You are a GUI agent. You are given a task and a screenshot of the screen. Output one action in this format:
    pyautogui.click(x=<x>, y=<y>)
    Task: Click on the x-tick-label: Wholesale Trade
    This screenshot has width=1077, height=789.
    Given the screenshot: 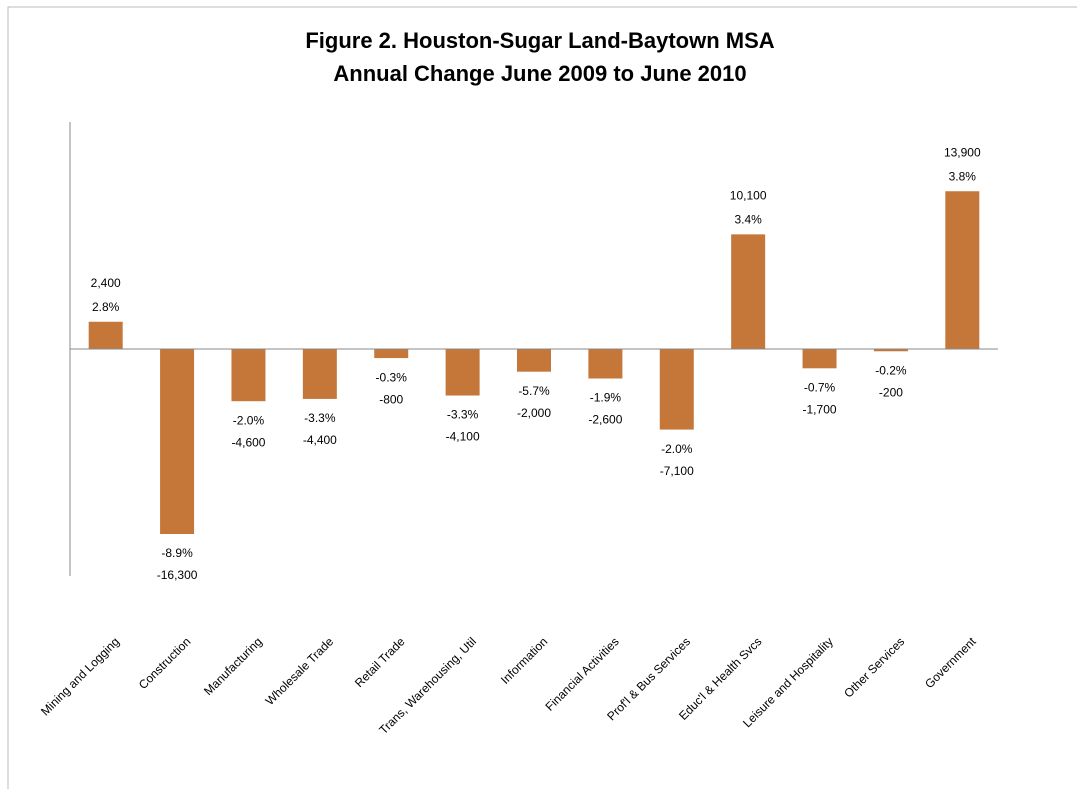 What is the action you would take?
    pyautogui.click(x=300, y=671)
    